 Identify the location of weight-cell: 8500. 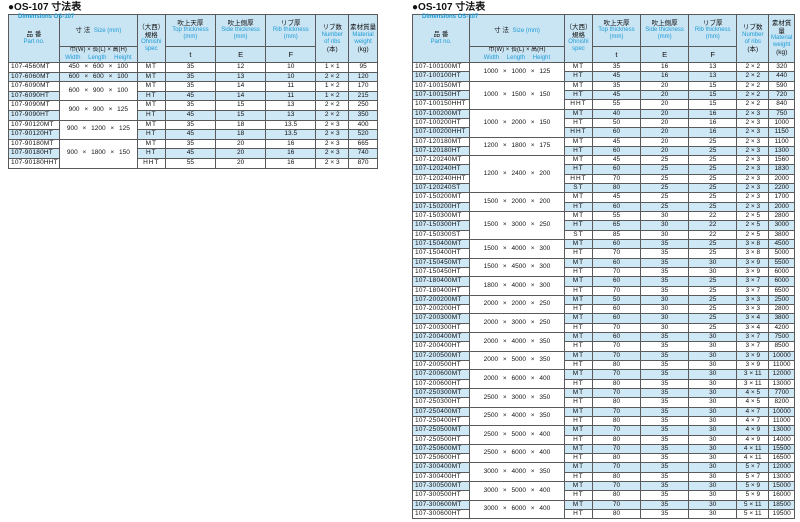
(781, 346).